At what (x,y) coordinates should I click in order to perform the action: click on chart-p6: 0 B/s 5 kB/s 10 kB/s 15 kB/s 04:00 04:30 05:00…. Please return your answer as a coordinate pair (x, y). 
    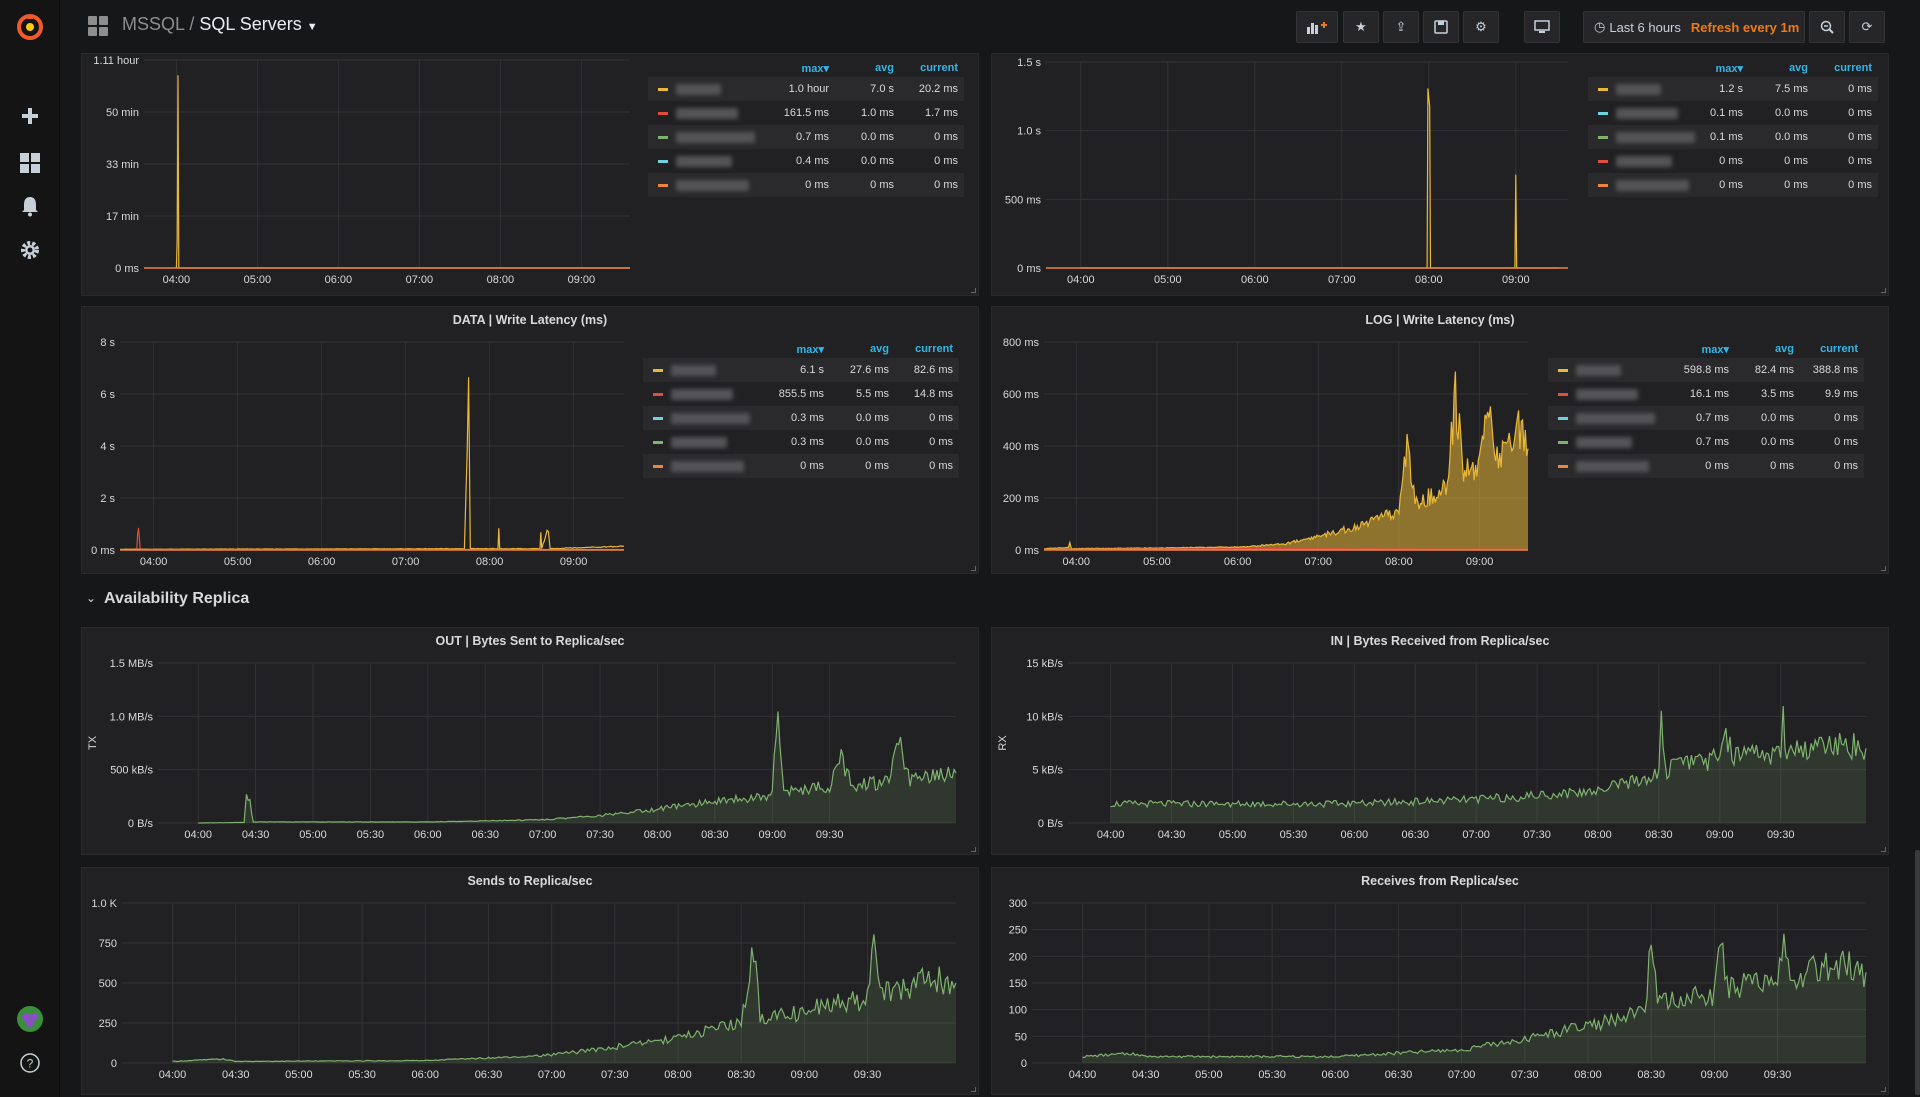
    Looking at the image, I should click on (1441, 742).